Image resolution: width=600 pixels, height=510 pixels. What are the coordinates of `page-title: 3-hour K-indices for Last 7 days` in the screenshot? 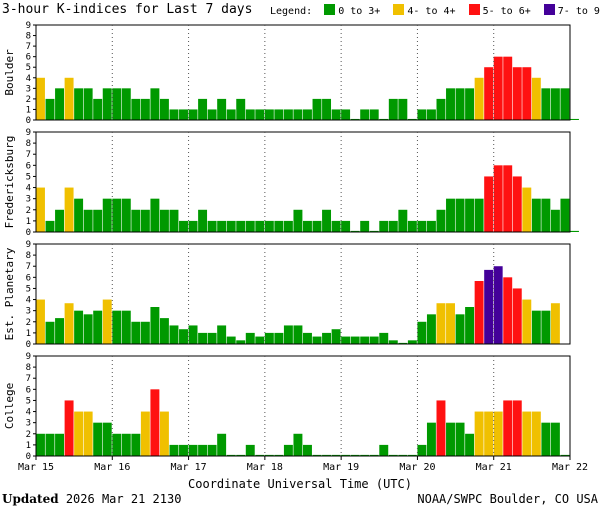 It's located at (127, 9).